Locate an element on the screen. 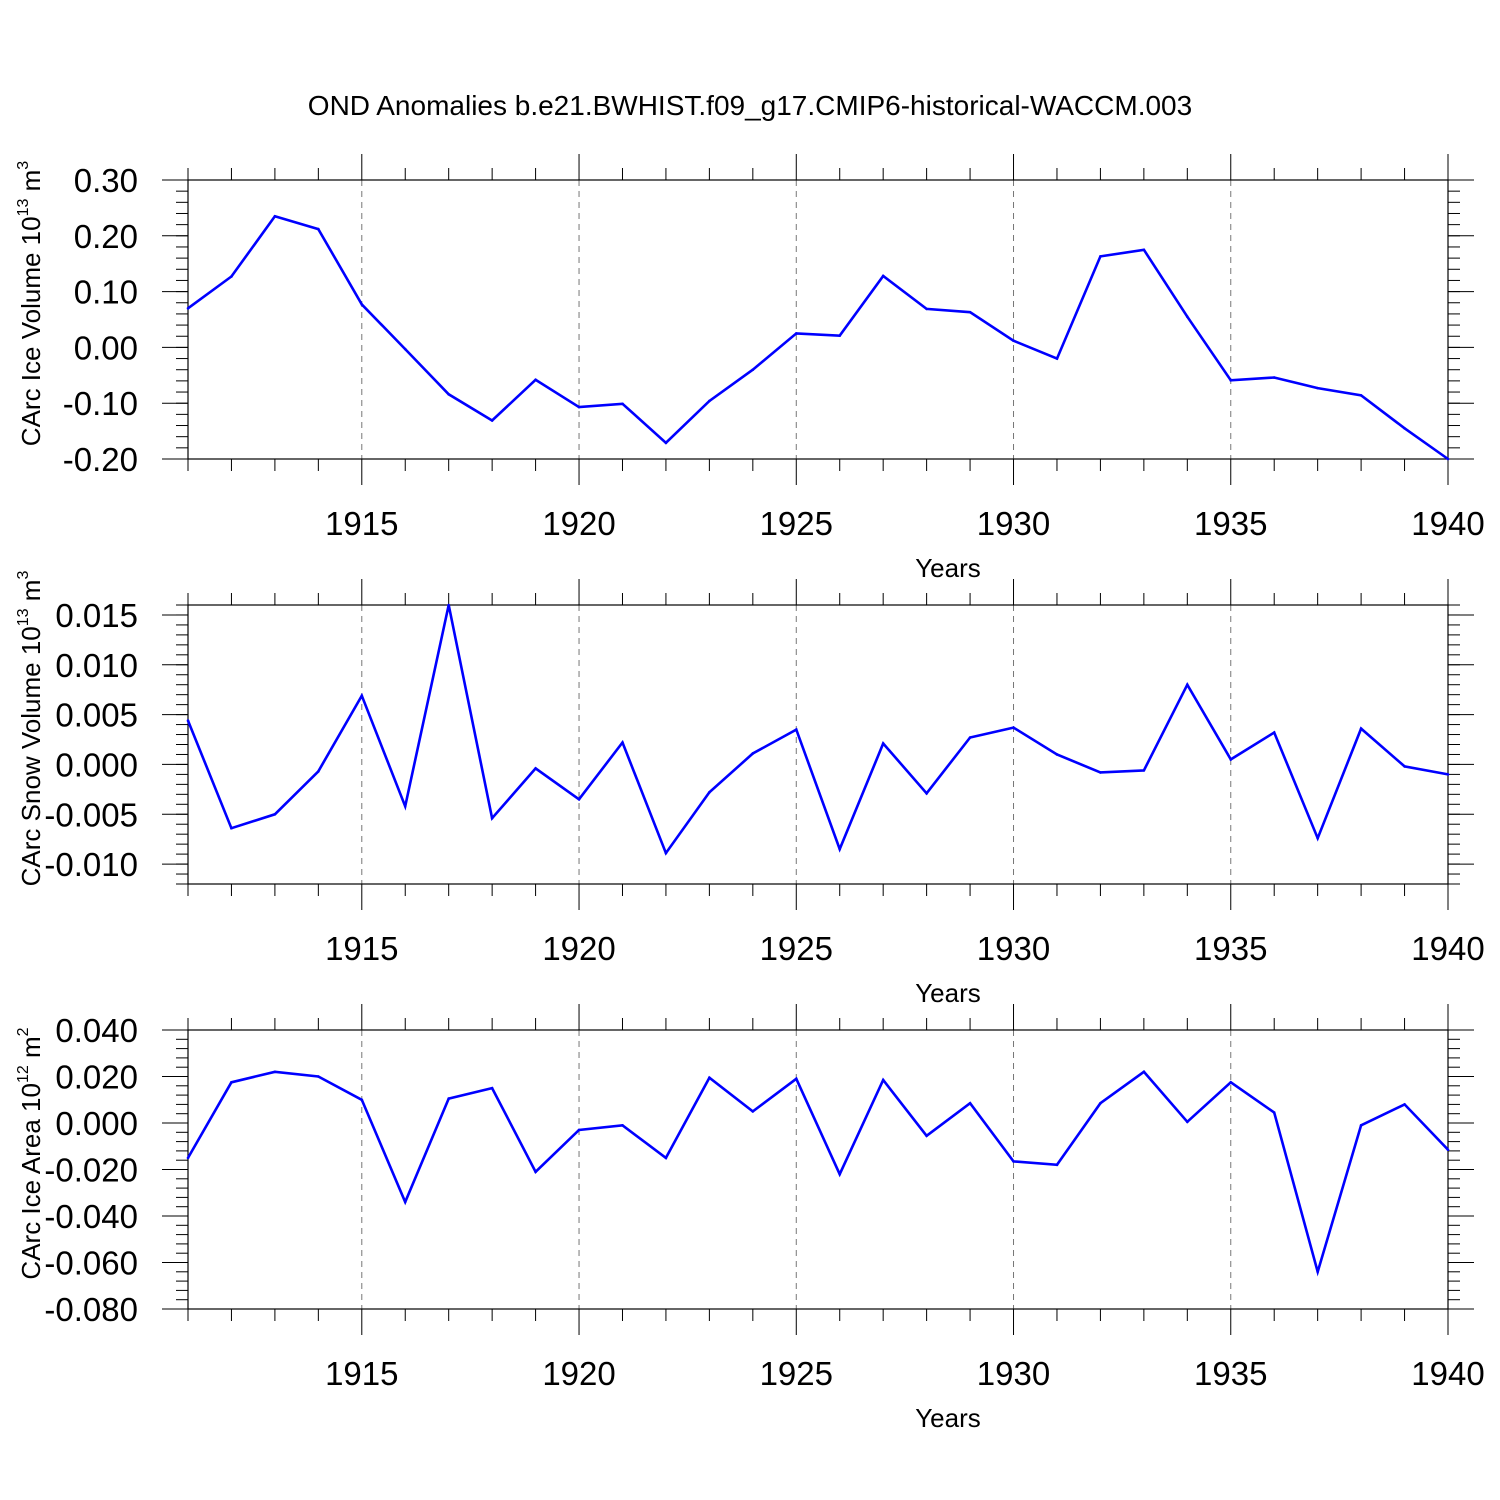 The image size is (1500, 1500). y-axis-label: CArc Ice Volume 1013 m3 is located at coordinates (30, 303).